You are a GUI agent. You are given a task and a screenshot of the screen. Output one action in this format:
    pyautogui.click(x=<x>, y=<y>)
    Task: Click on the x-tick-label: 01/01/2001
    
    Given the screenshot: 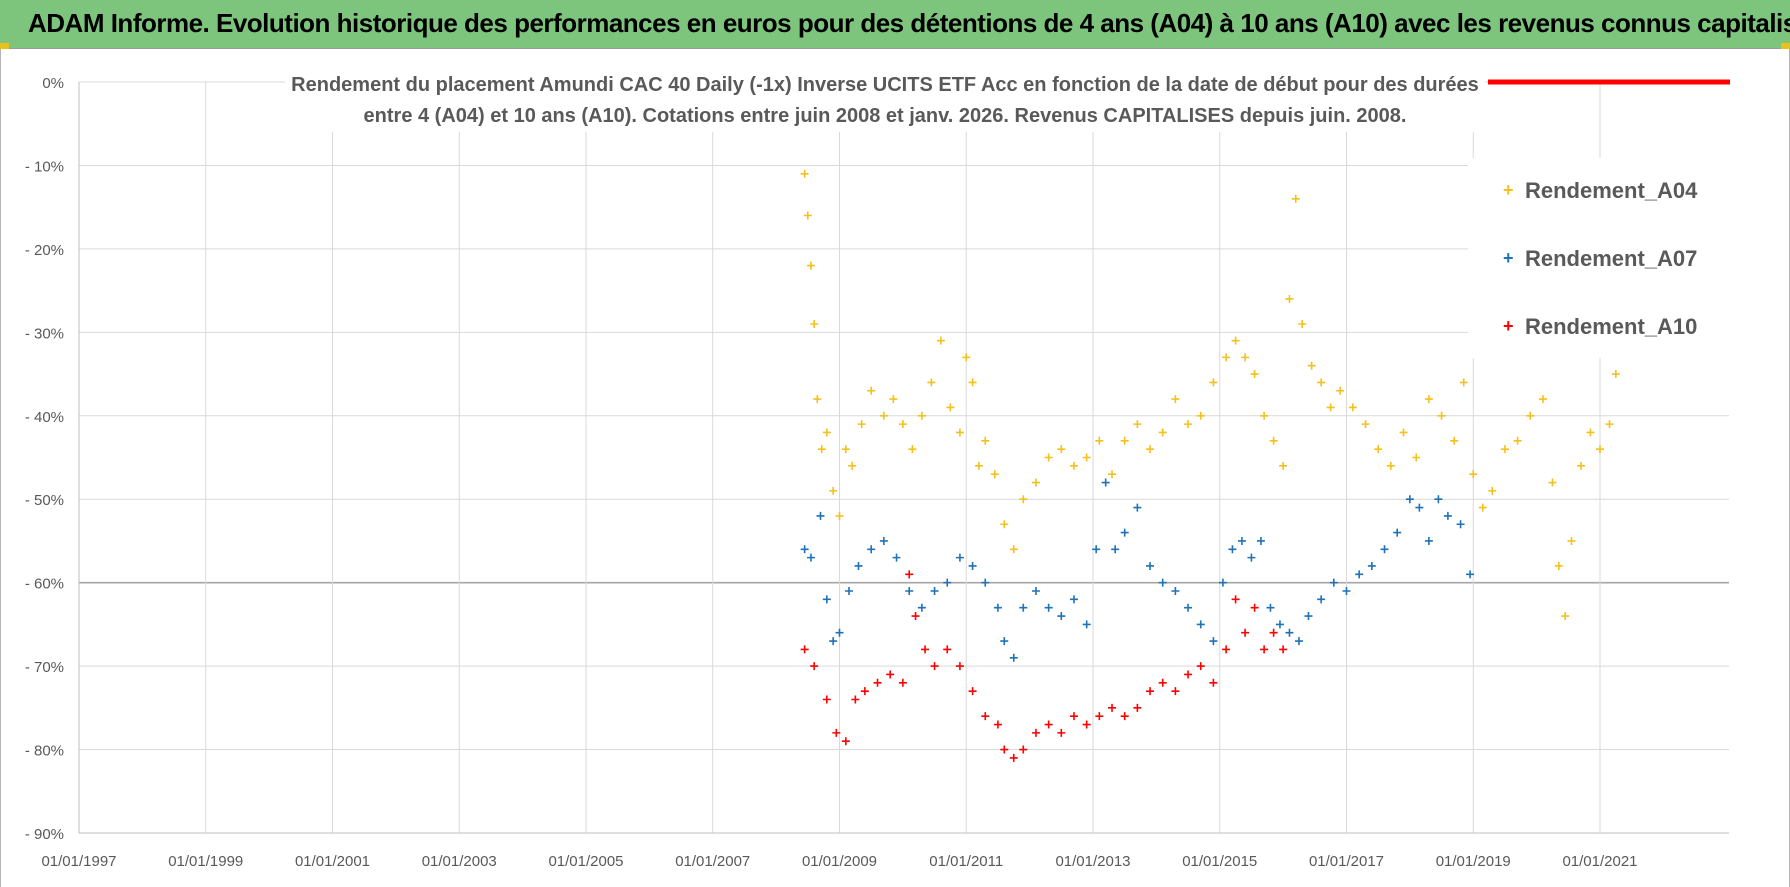 What is the action you would take?
    pyautogui.click(x=332, y=861)
    